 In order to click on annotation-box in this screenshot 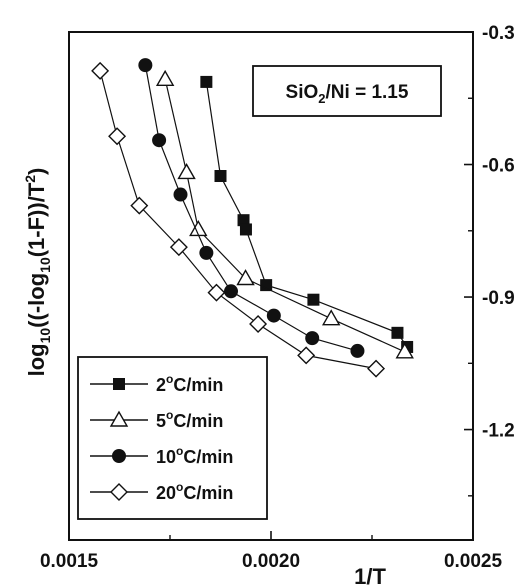, I will do `click(347, 91)`.